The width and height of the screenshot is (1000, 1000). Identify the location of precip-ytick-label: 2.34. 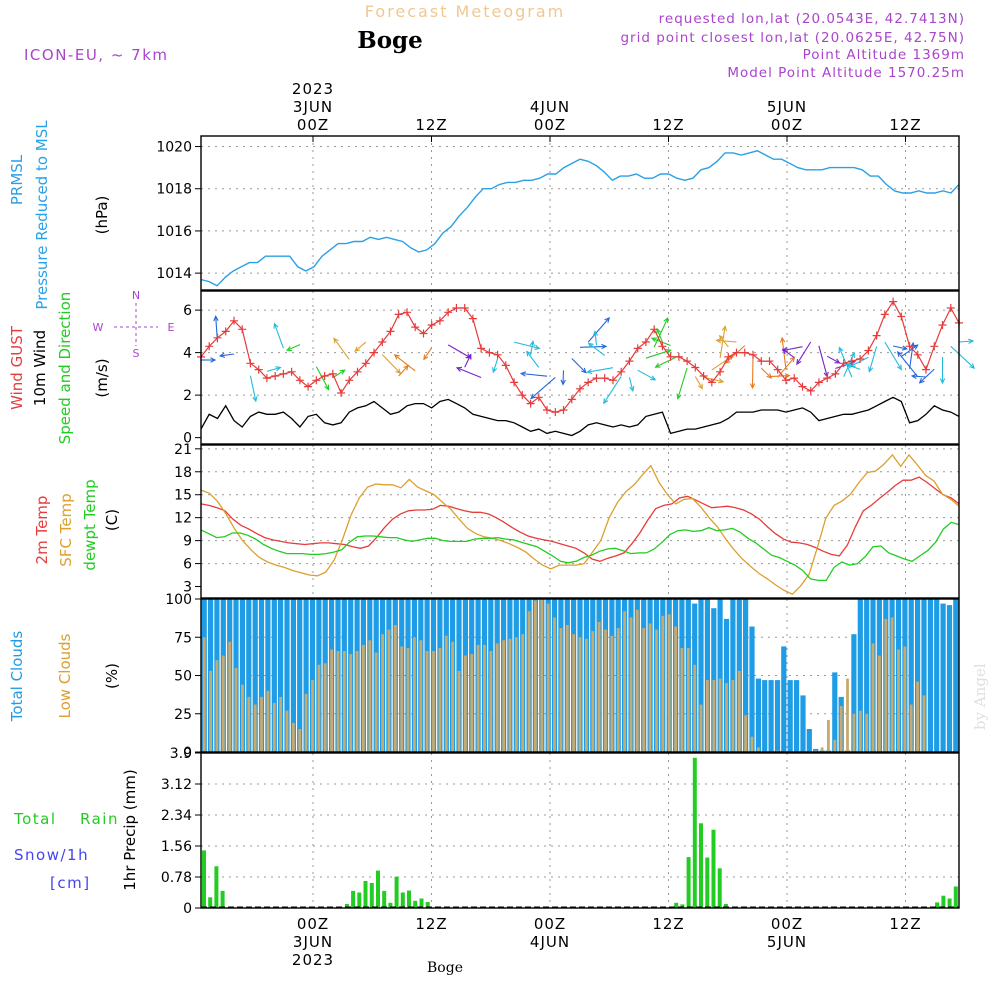
(176, 816).